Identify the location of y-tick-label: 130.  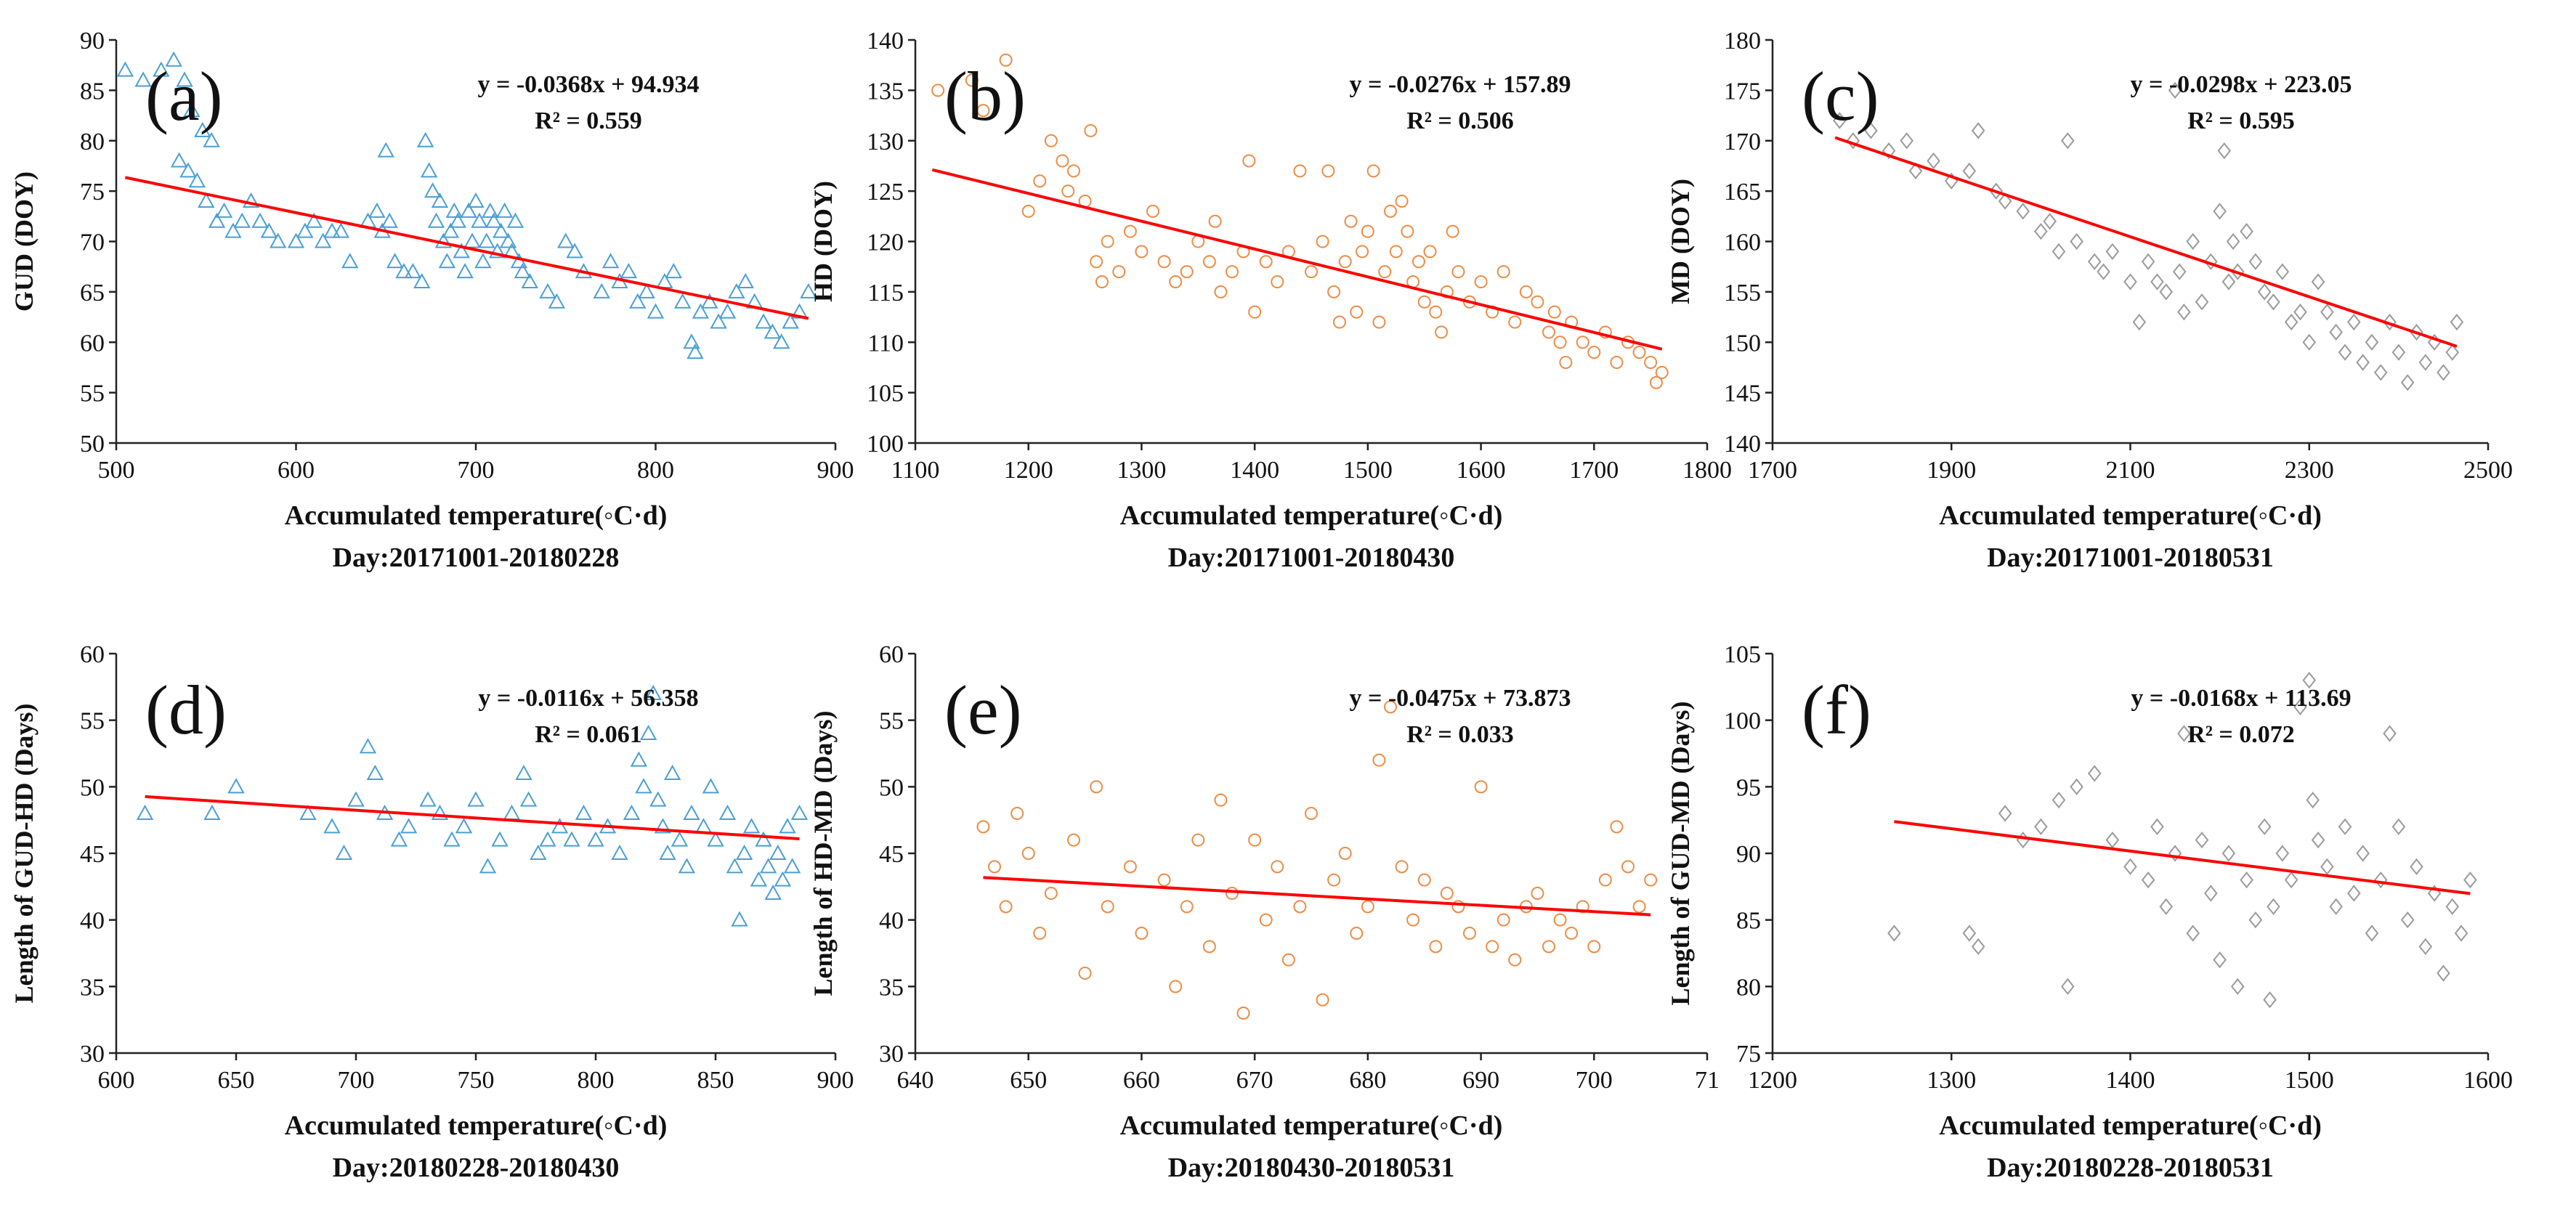
(885, 142).